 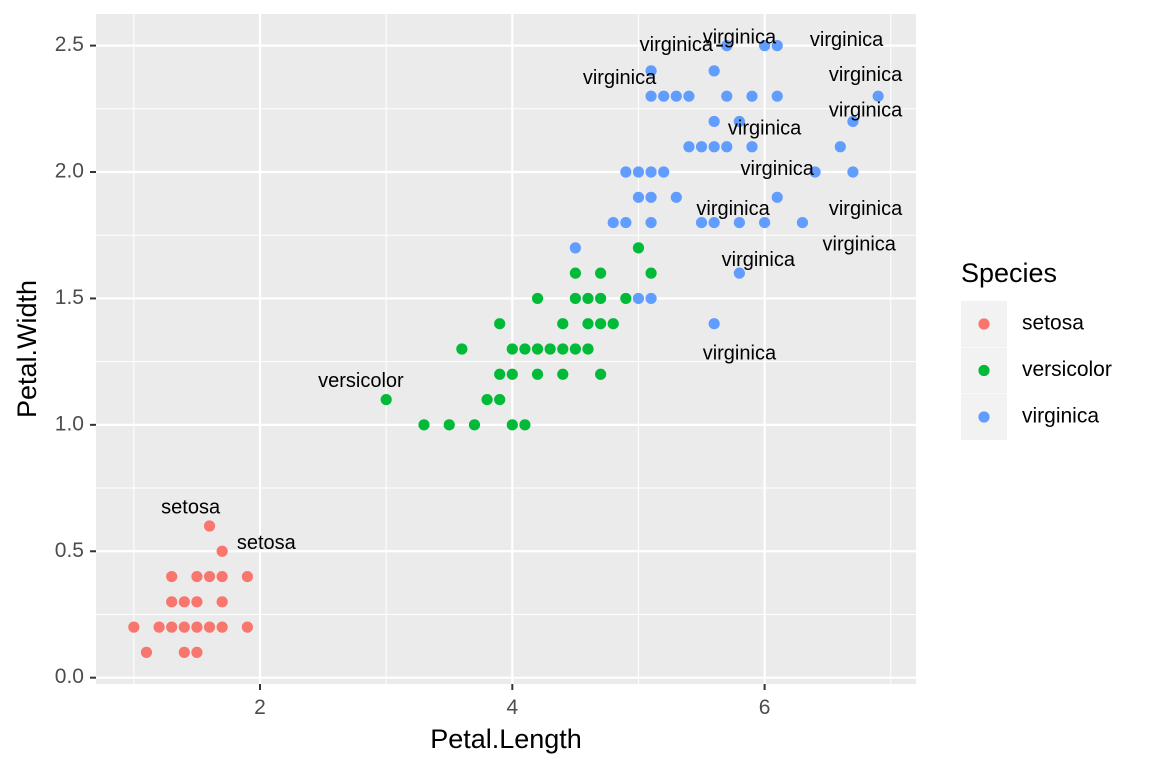 I want to click on y-tick-label: 2.0, so click(x=69, y=171).